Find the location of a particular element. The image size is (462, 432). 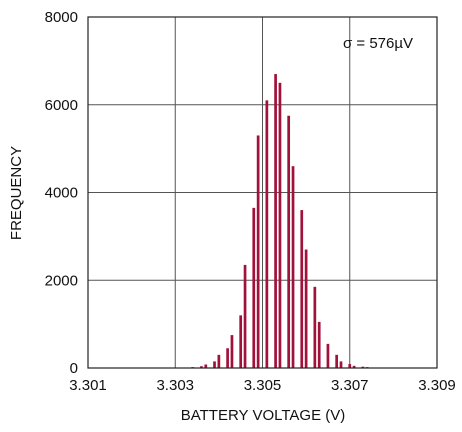

y-tick-label: 4000 is located at coordinates (61, 193).